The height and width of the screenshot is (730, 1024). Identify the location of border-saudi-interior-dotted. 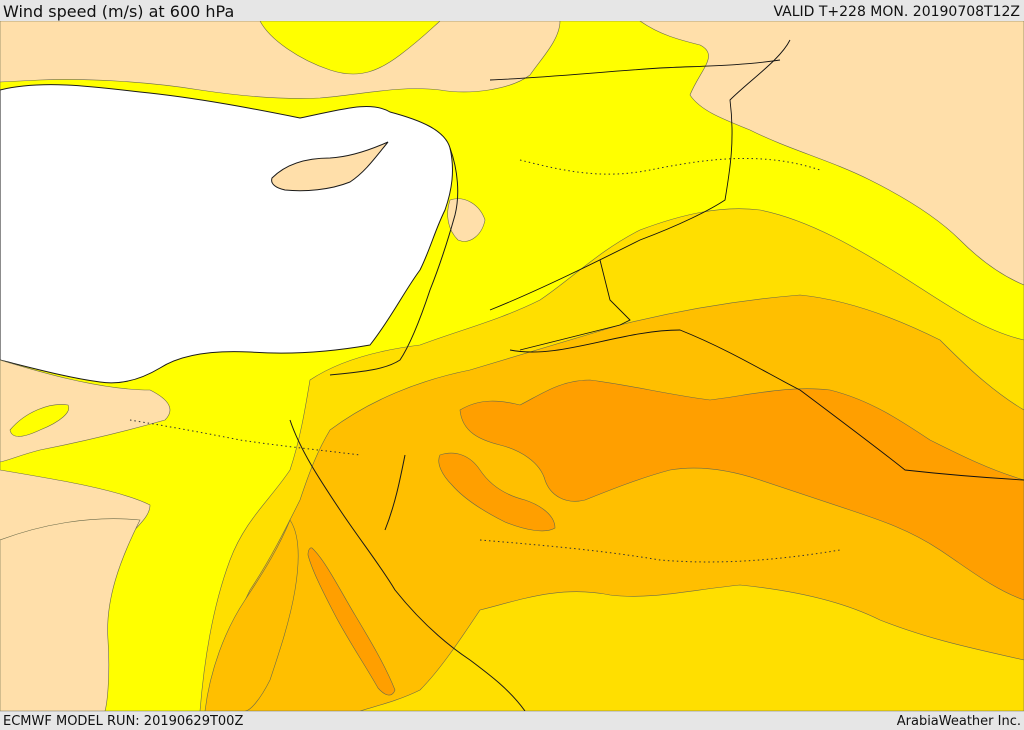
(660, 551).